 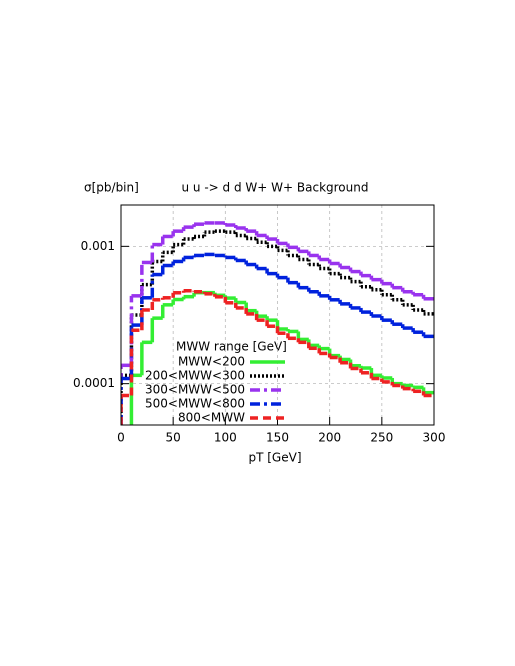 What do you see at coordinates (121, 438) in the screenshot?
I see `x-tick-label: 0` at bounding box center [121, 438].